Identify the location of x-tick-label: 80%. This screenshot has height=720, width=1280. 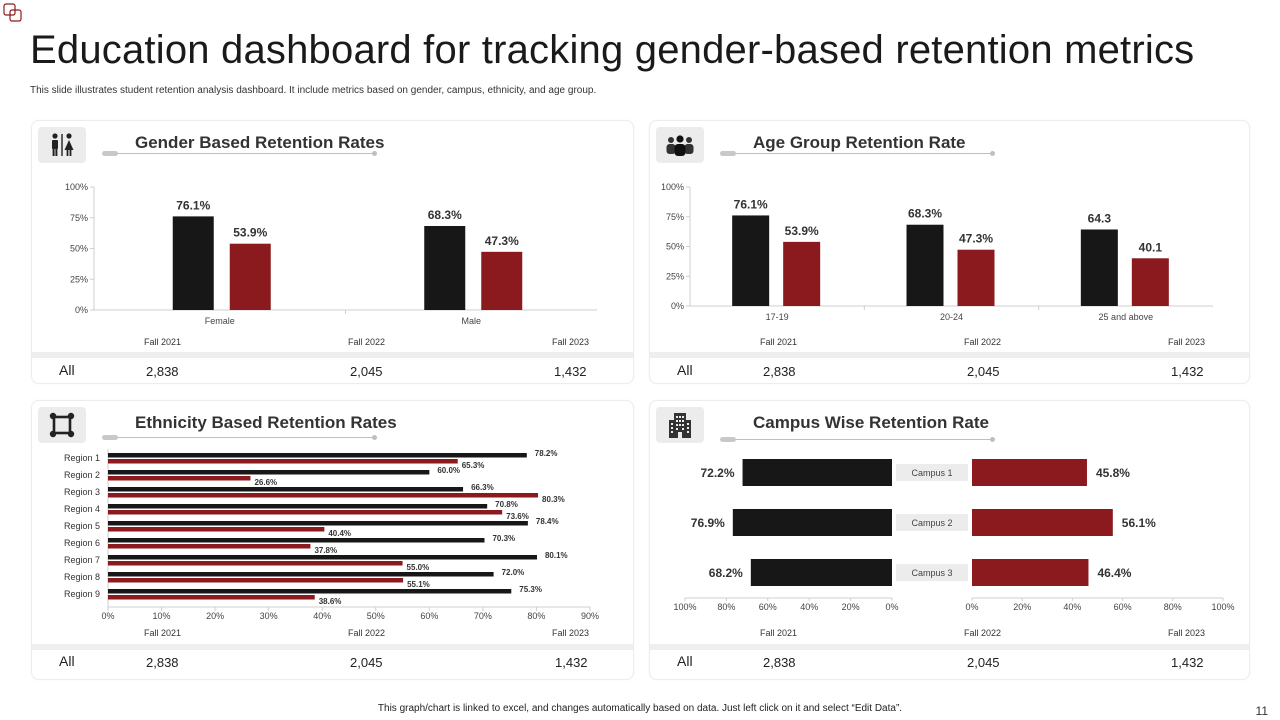
(726, 607).